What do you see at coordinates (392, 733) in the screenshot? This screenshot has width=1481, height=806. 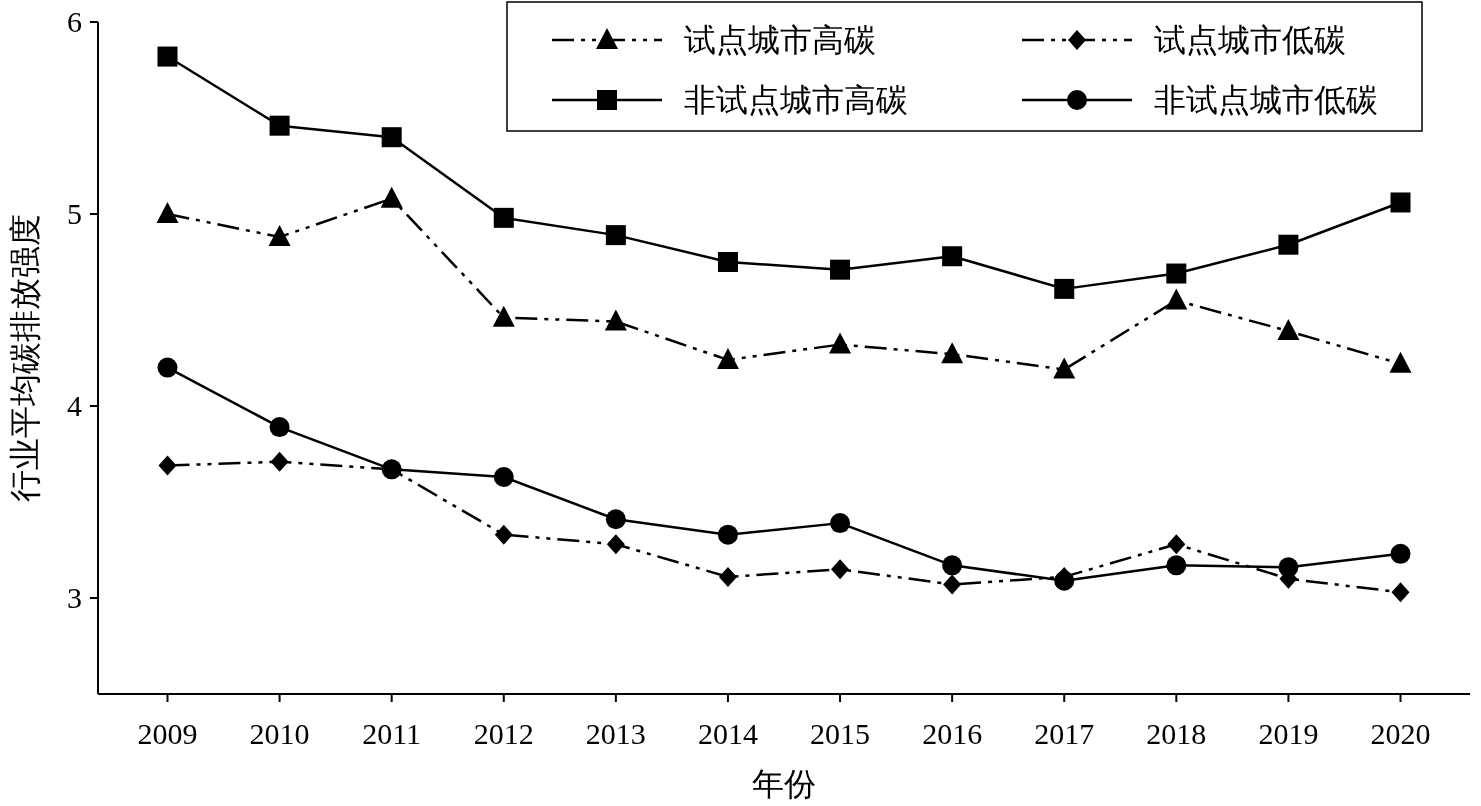 I see `x-tick-label: 2011` at bounding box center [392, 733].